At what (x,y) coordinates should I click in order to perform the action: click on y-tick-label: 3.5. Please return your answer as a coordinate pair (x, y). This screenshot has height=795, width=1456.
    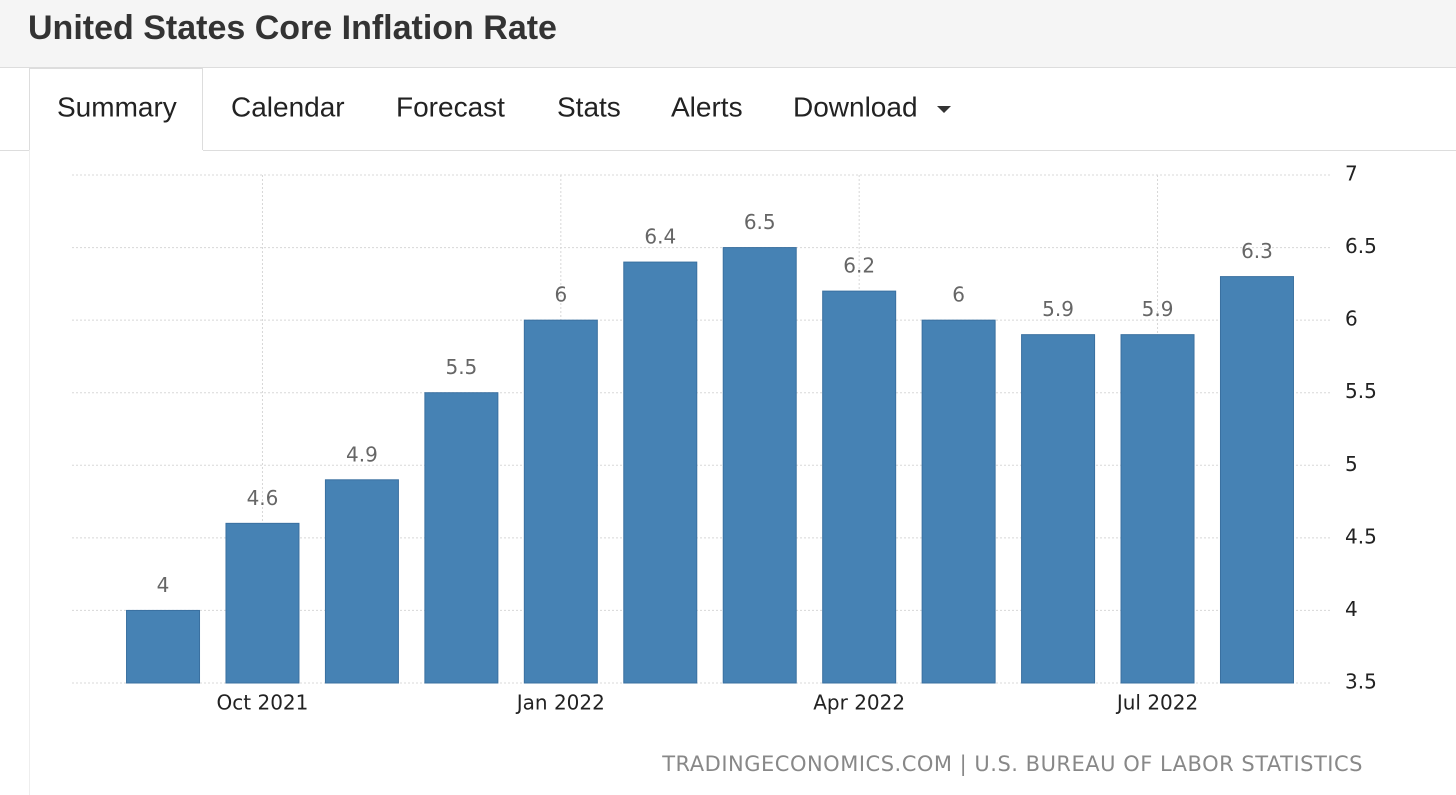
    Looking at the image, I should click on (1361, 682).